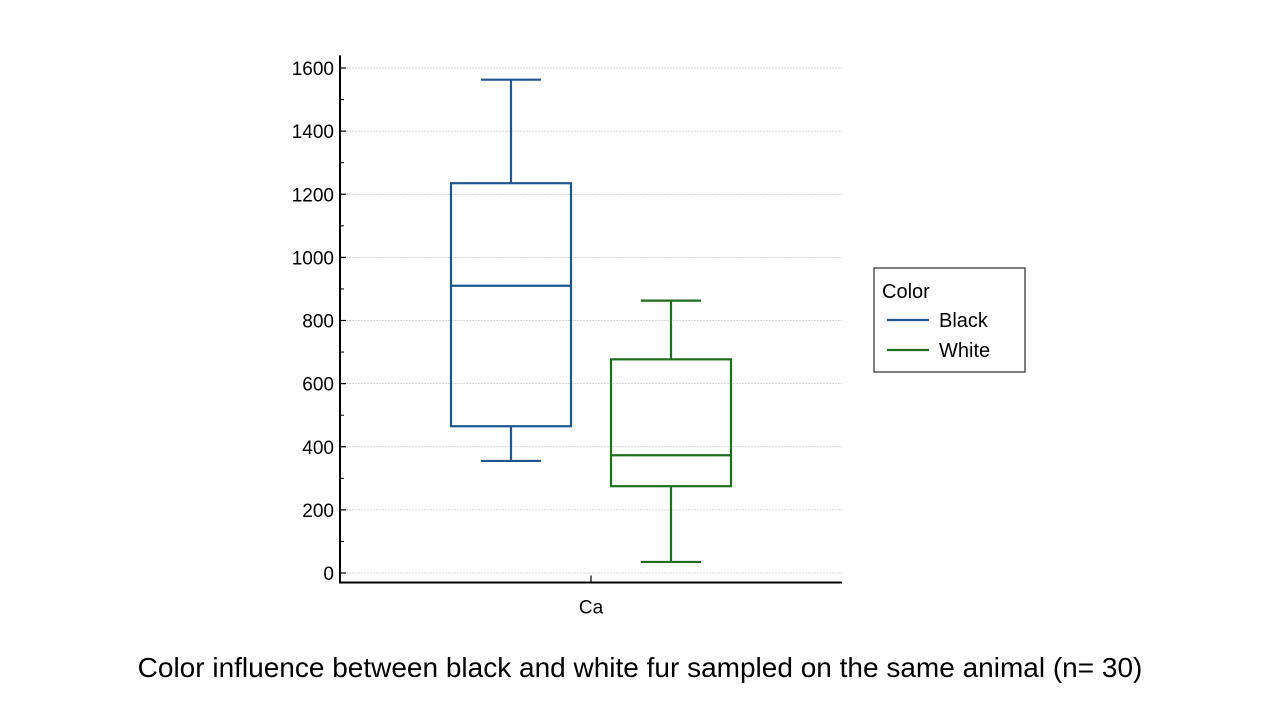 The image size is (1280, 720). What do you see at coordinates (313, 258) in the screenshot?
I see `y-tick-label: 1000` at bounding box center [313, 258].